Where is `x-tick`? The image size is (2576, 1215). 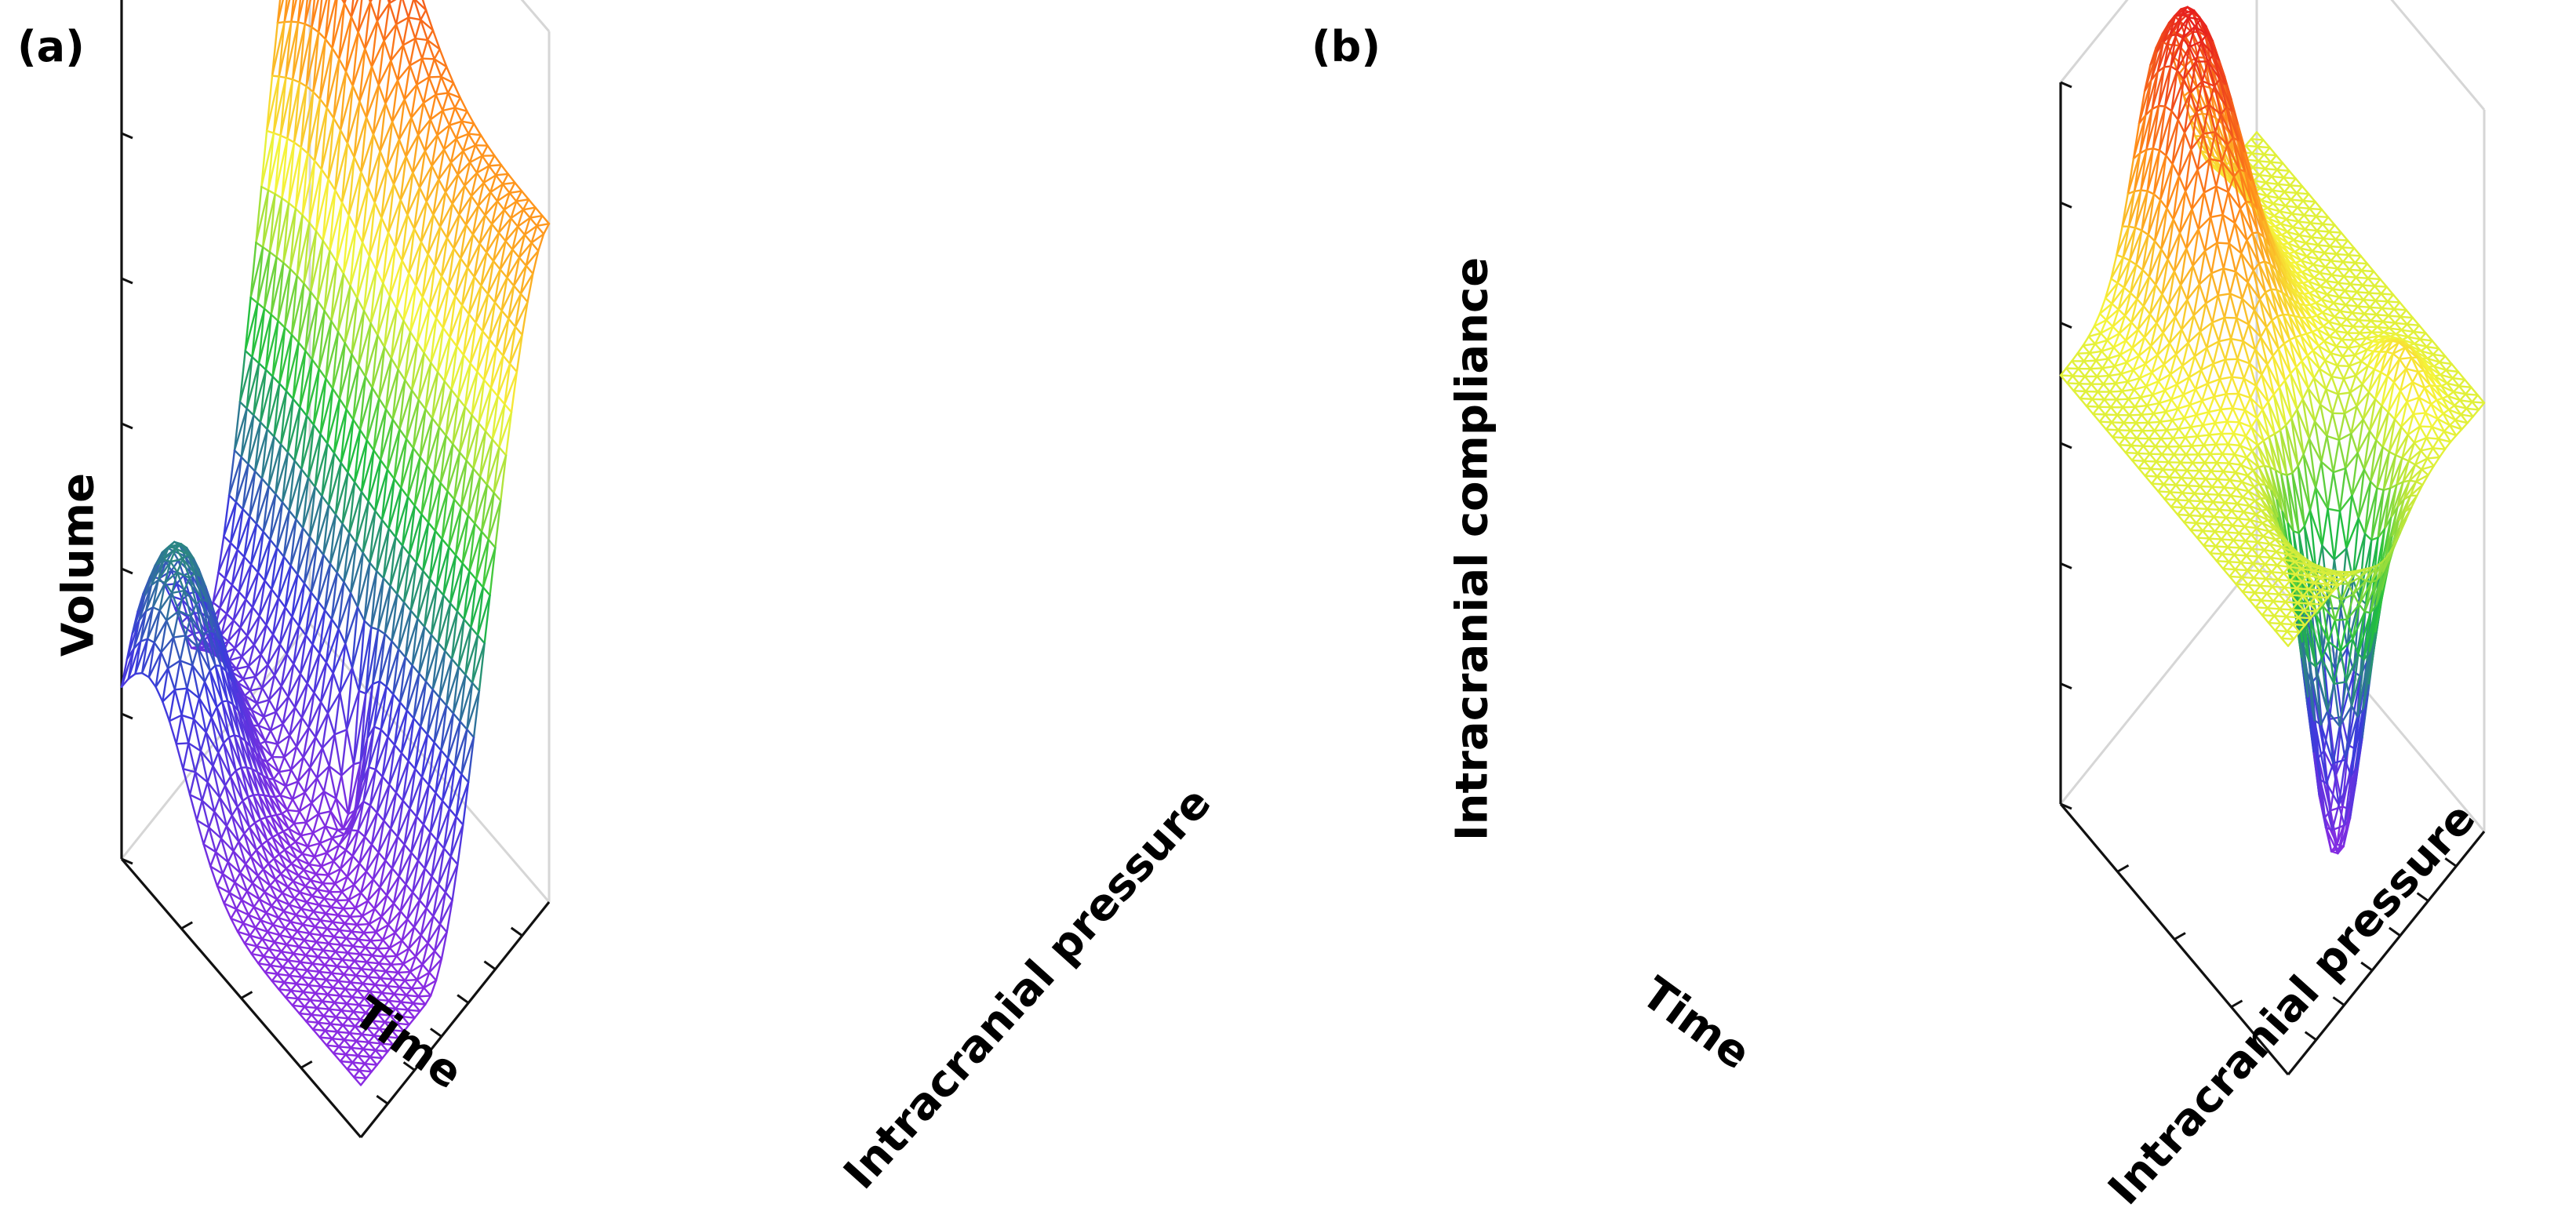 x-tick is located at coordinates (247, 995).